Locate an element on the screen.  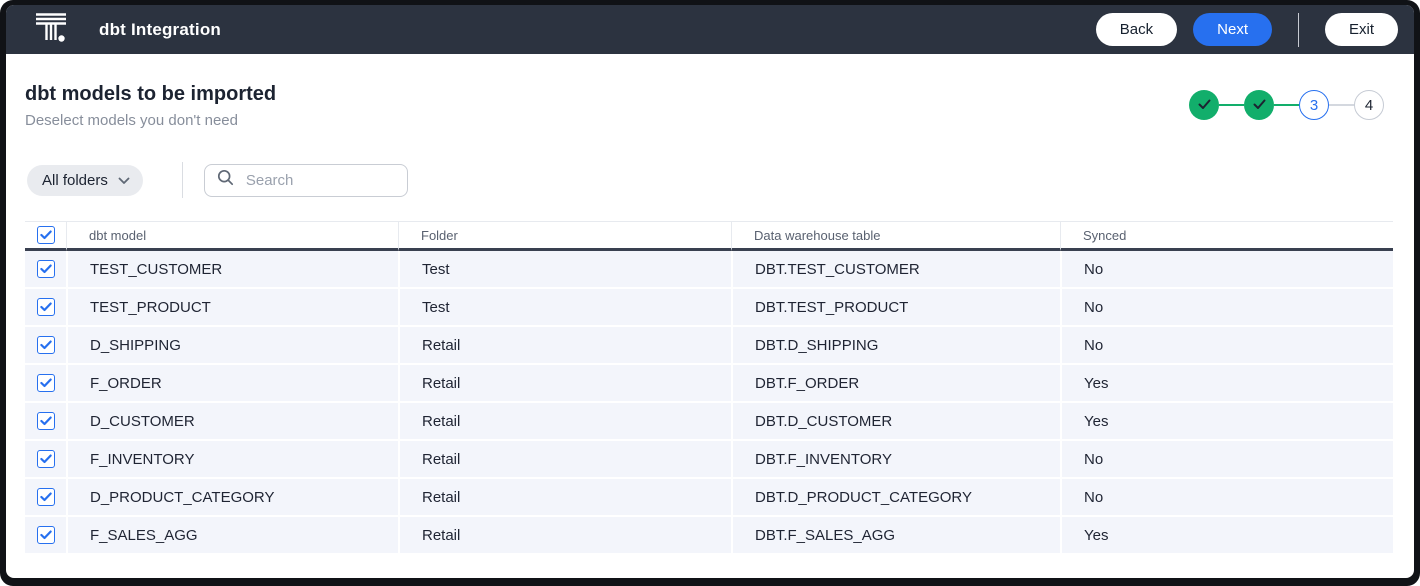
table-row: F_INVENTORY Retail DBT.F_INVENTORY No is located at coordinates (709, 460).